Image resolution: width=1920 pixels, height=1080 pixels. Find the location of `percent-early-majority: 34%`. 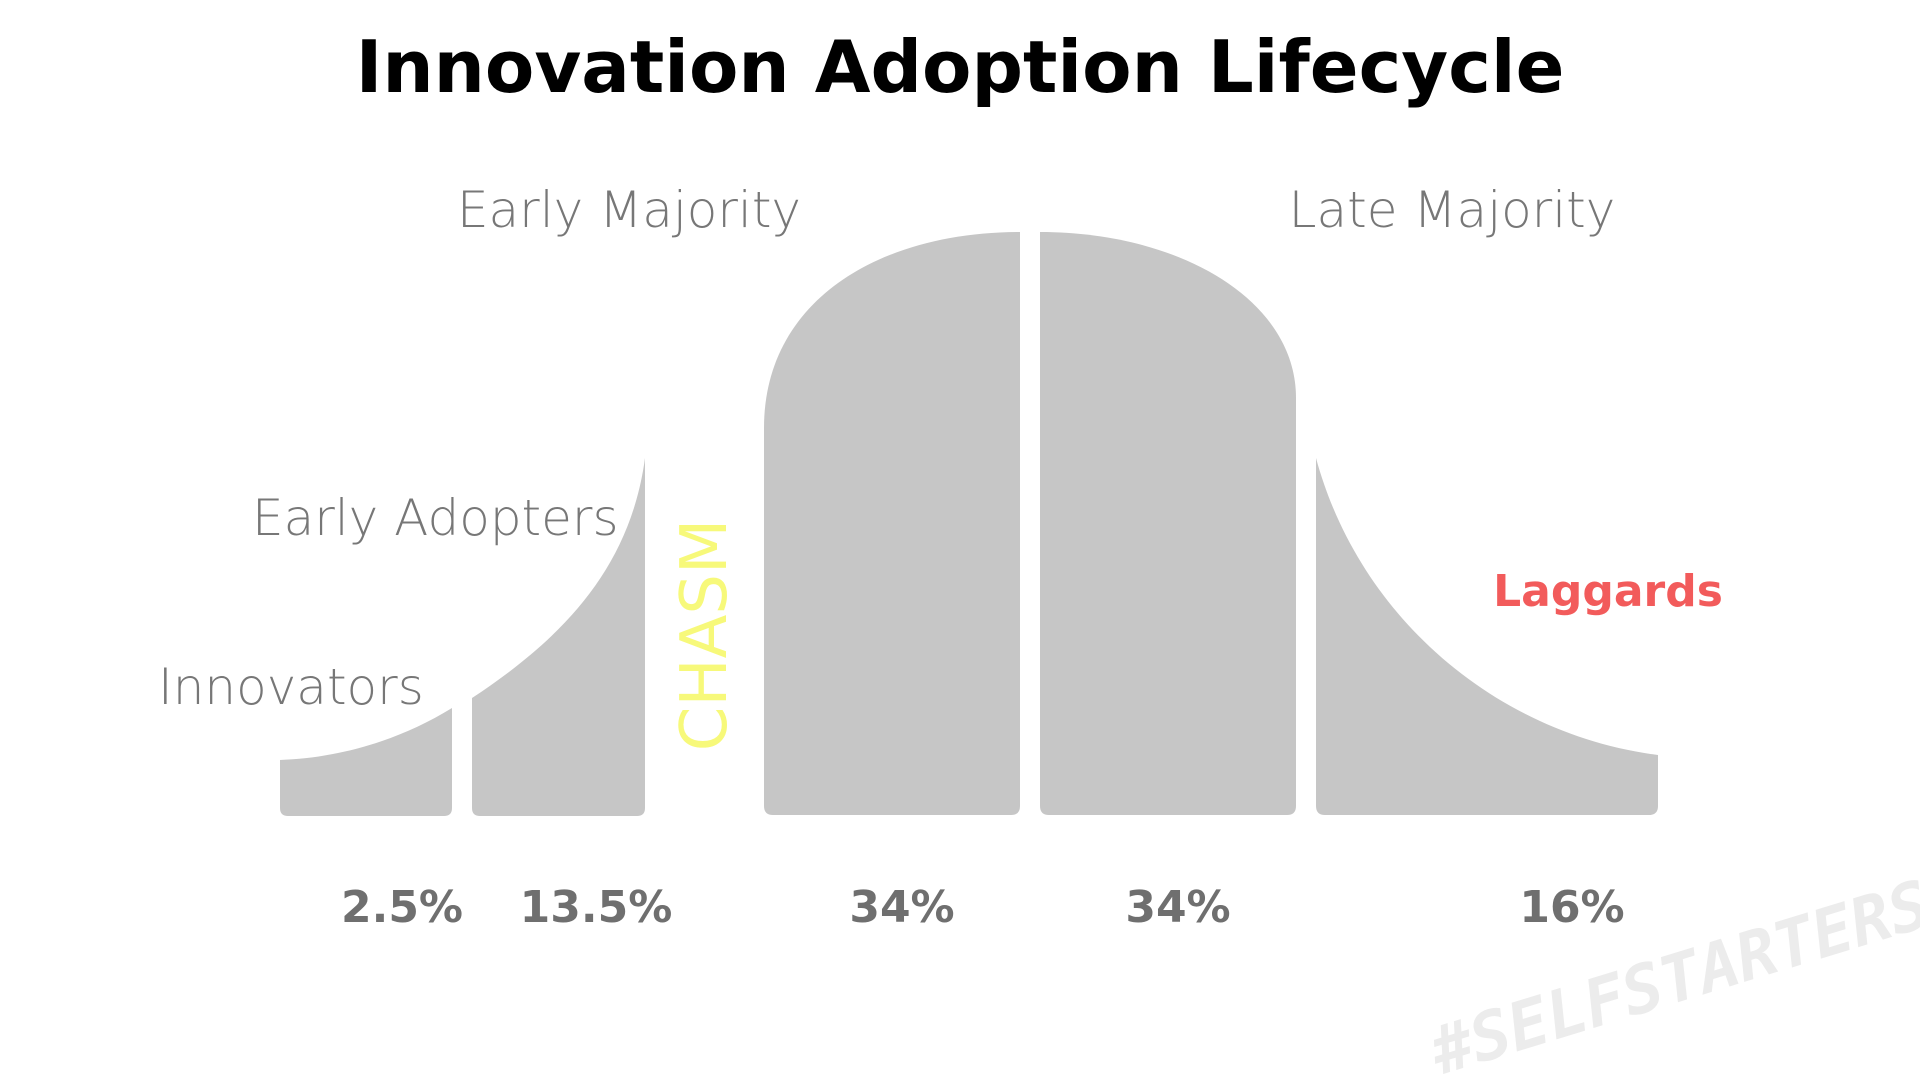

percent-early-majority: 34% is located at coordinates (901, 907).